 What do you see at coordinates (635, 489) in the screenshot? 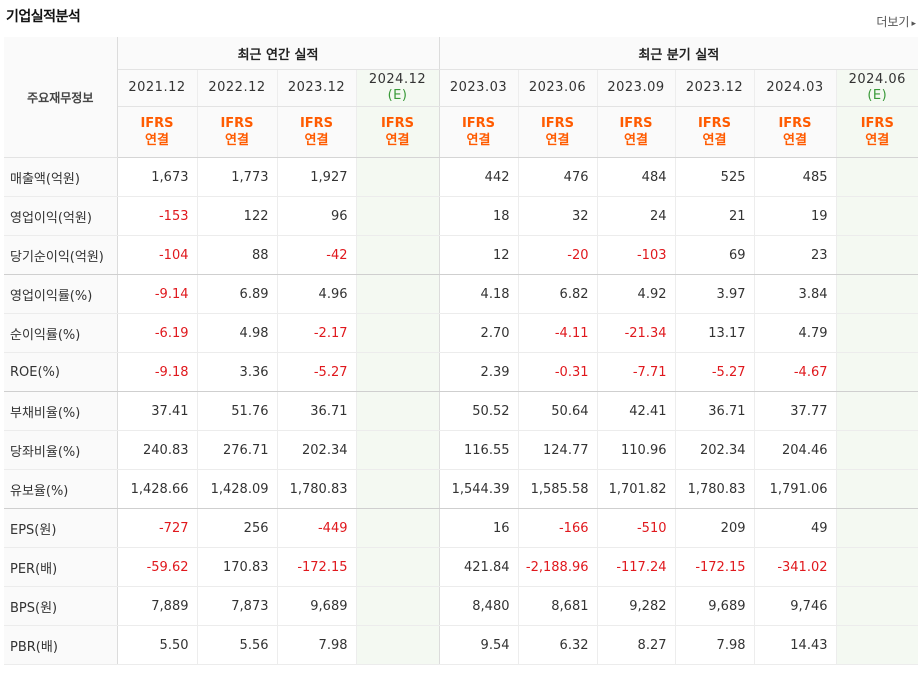
I see `table-cell: 1,701.82` at bounding box center [635, 489].